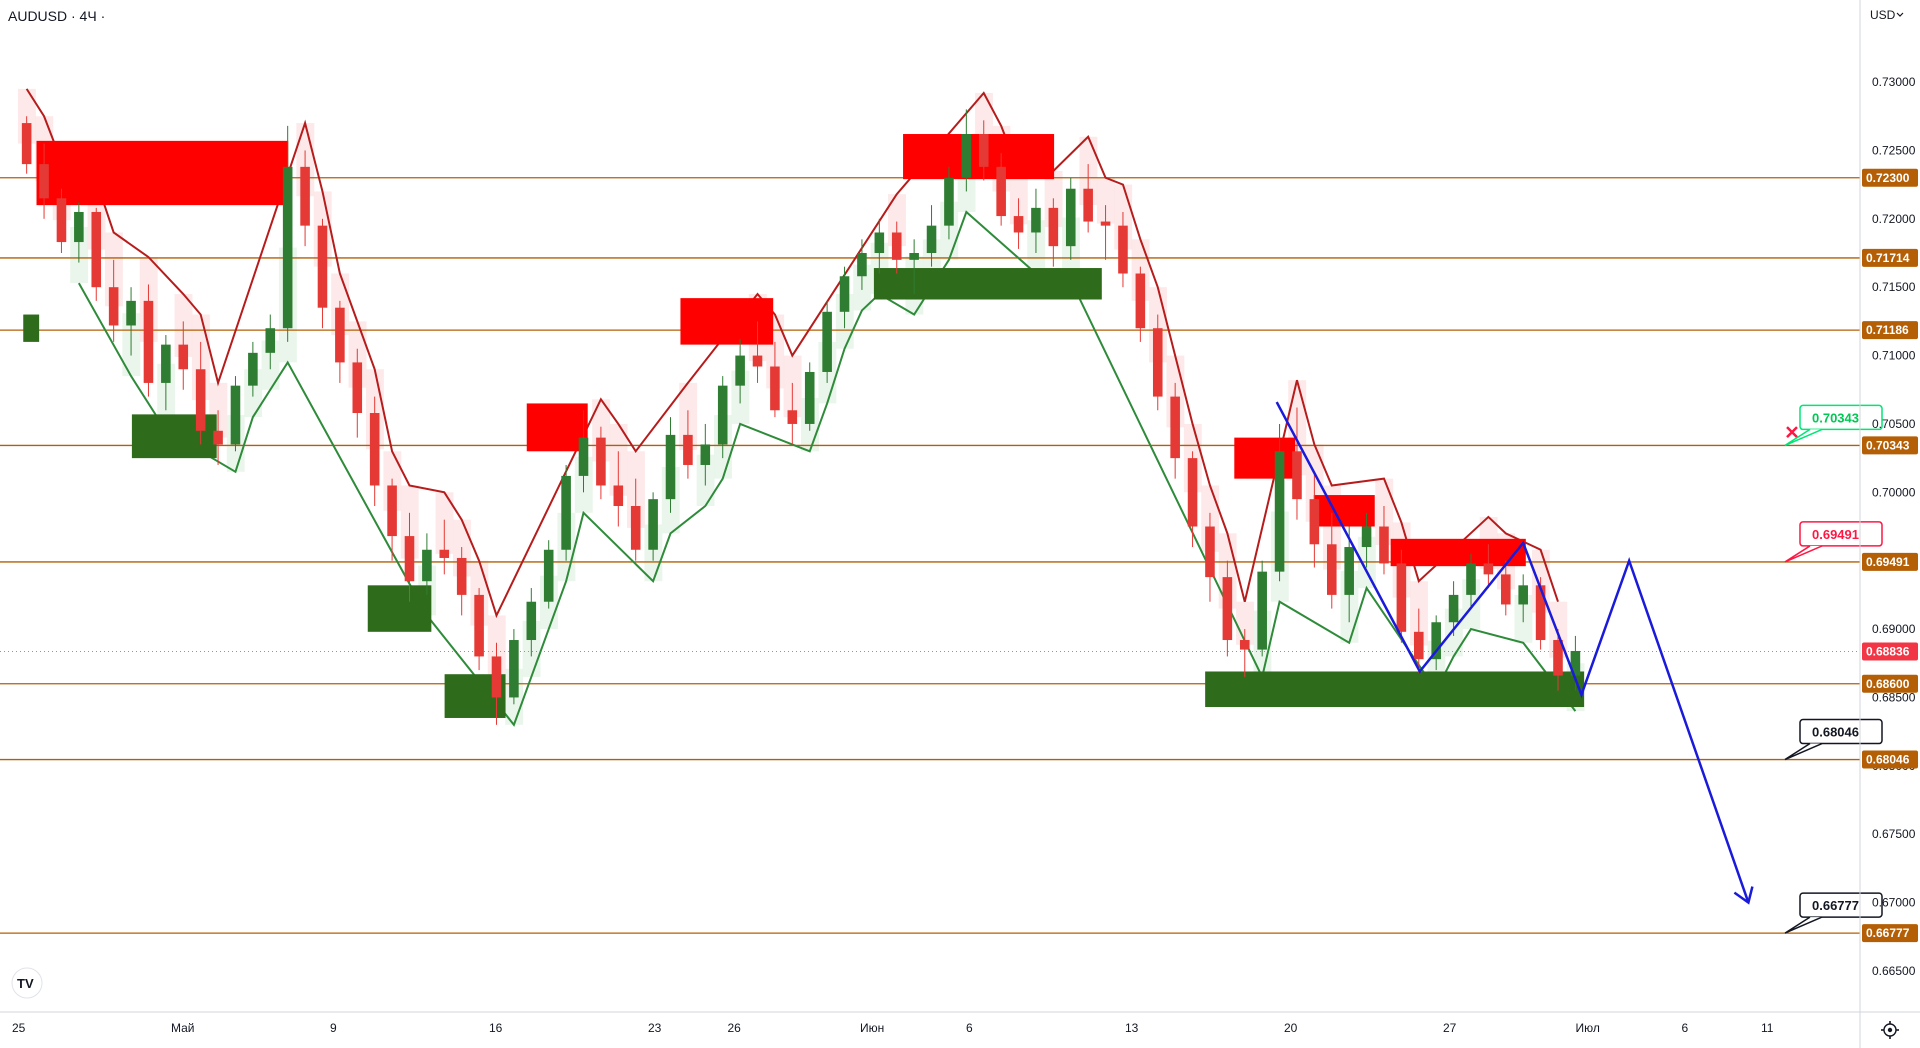  Describe the element at coordinates (56, 16) in the screenshot. I see `symbol-title: AUDUSD · 4Ч ·` at that location.